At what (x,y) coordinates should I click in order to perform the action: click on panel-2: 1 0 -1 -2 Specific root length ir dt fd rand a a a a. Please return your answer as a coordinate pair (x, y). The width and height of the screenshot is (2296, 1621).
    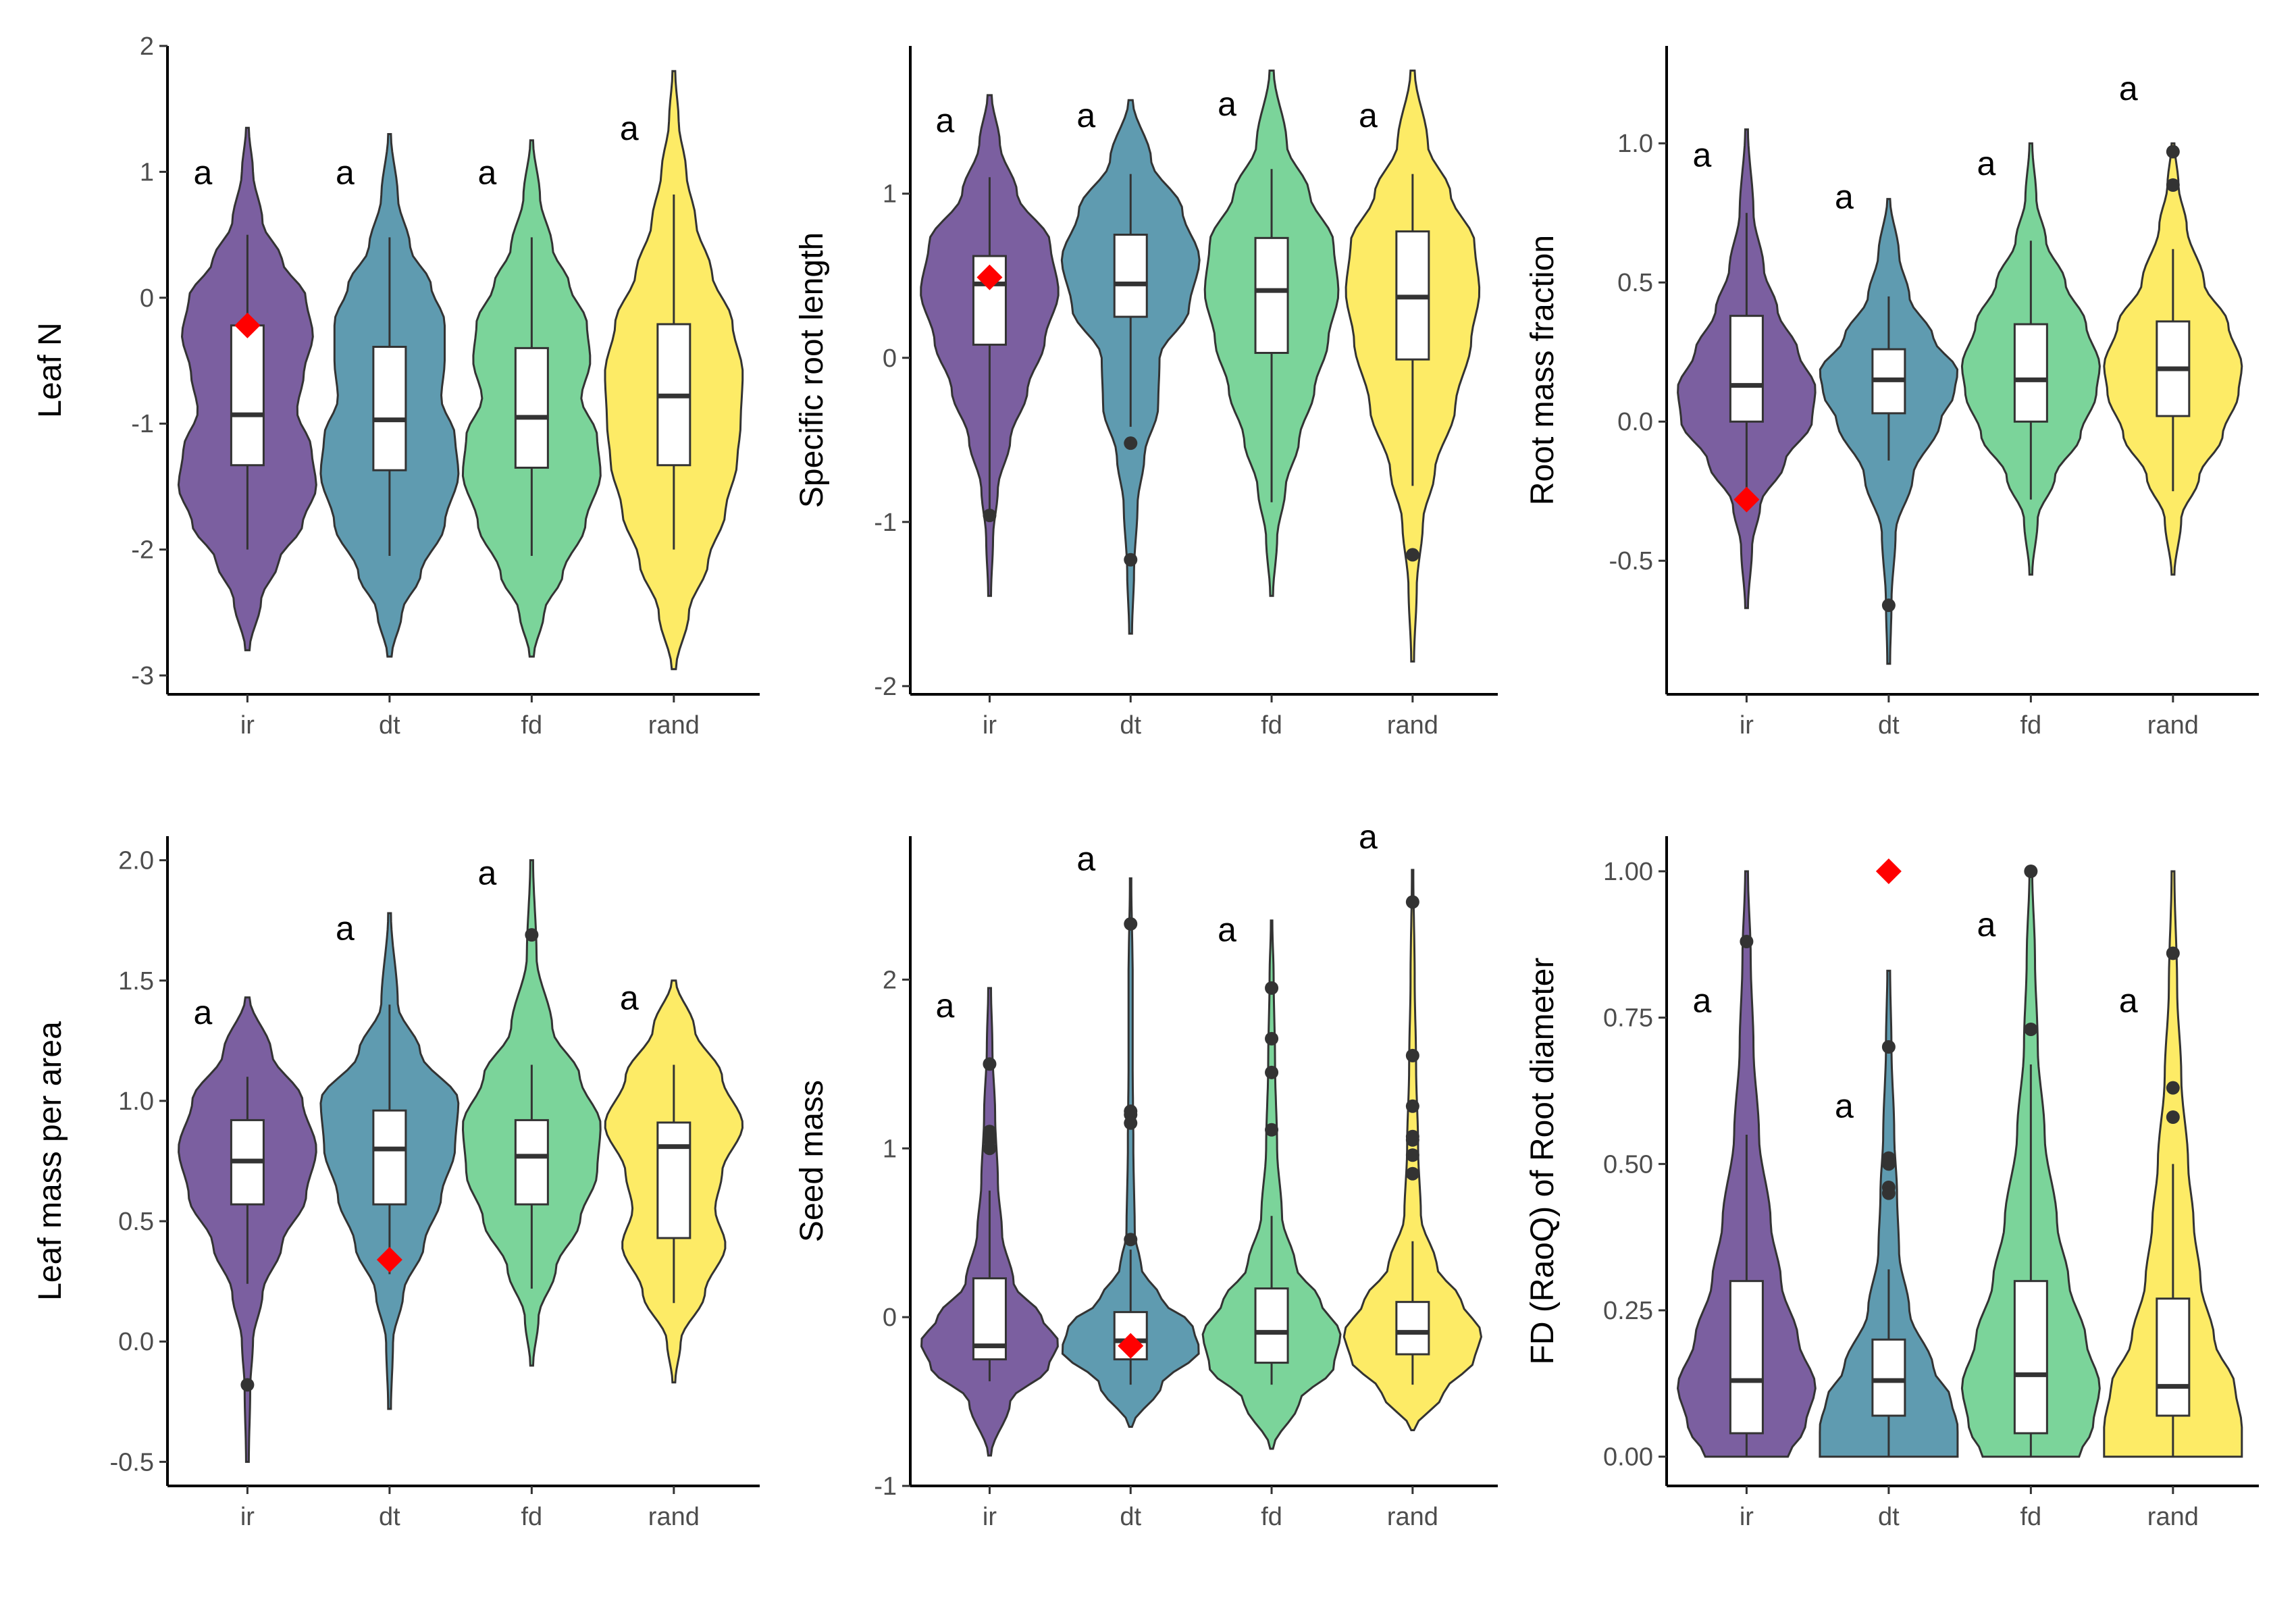
    Looking at the image, I should click on (1146, 393).